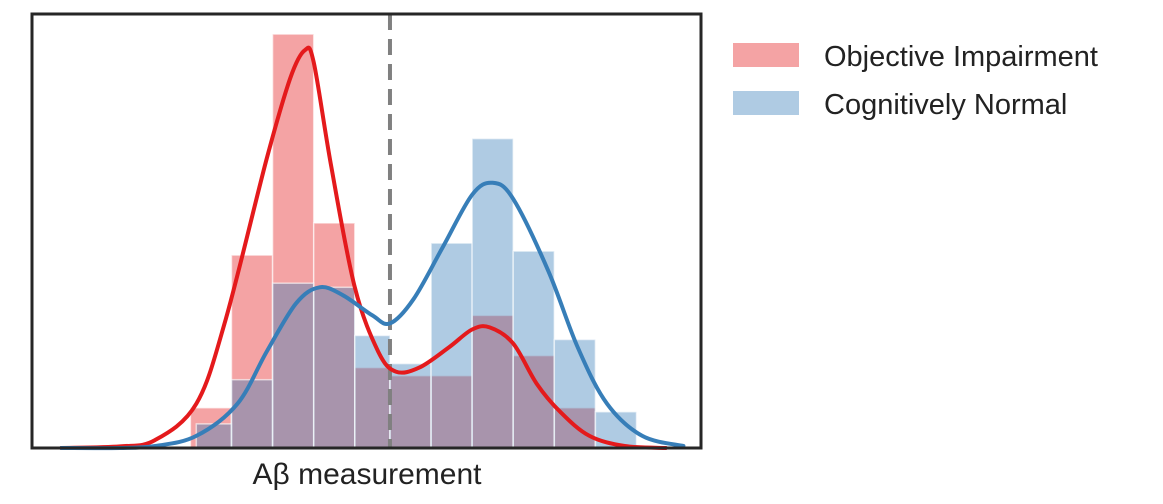 This screenshot has height=504, width=1163. I want to click on legend-label-0: Objective Impairment, so click(961, 57).